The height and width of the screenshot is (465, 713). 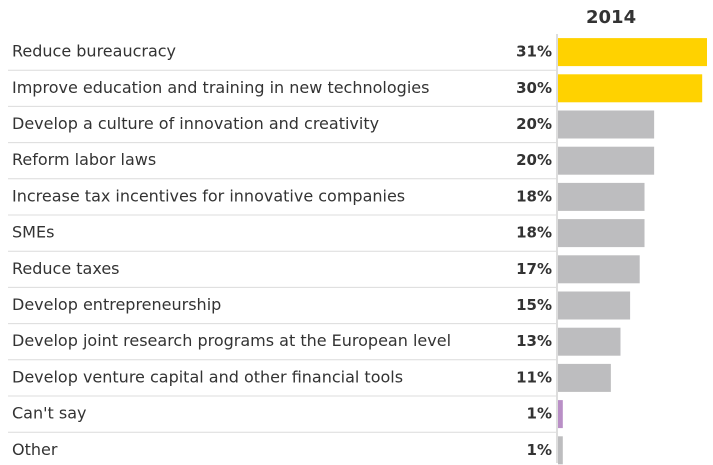 I want to click on row-label: Reduce bureaucracy, so click(x=94, y=51).